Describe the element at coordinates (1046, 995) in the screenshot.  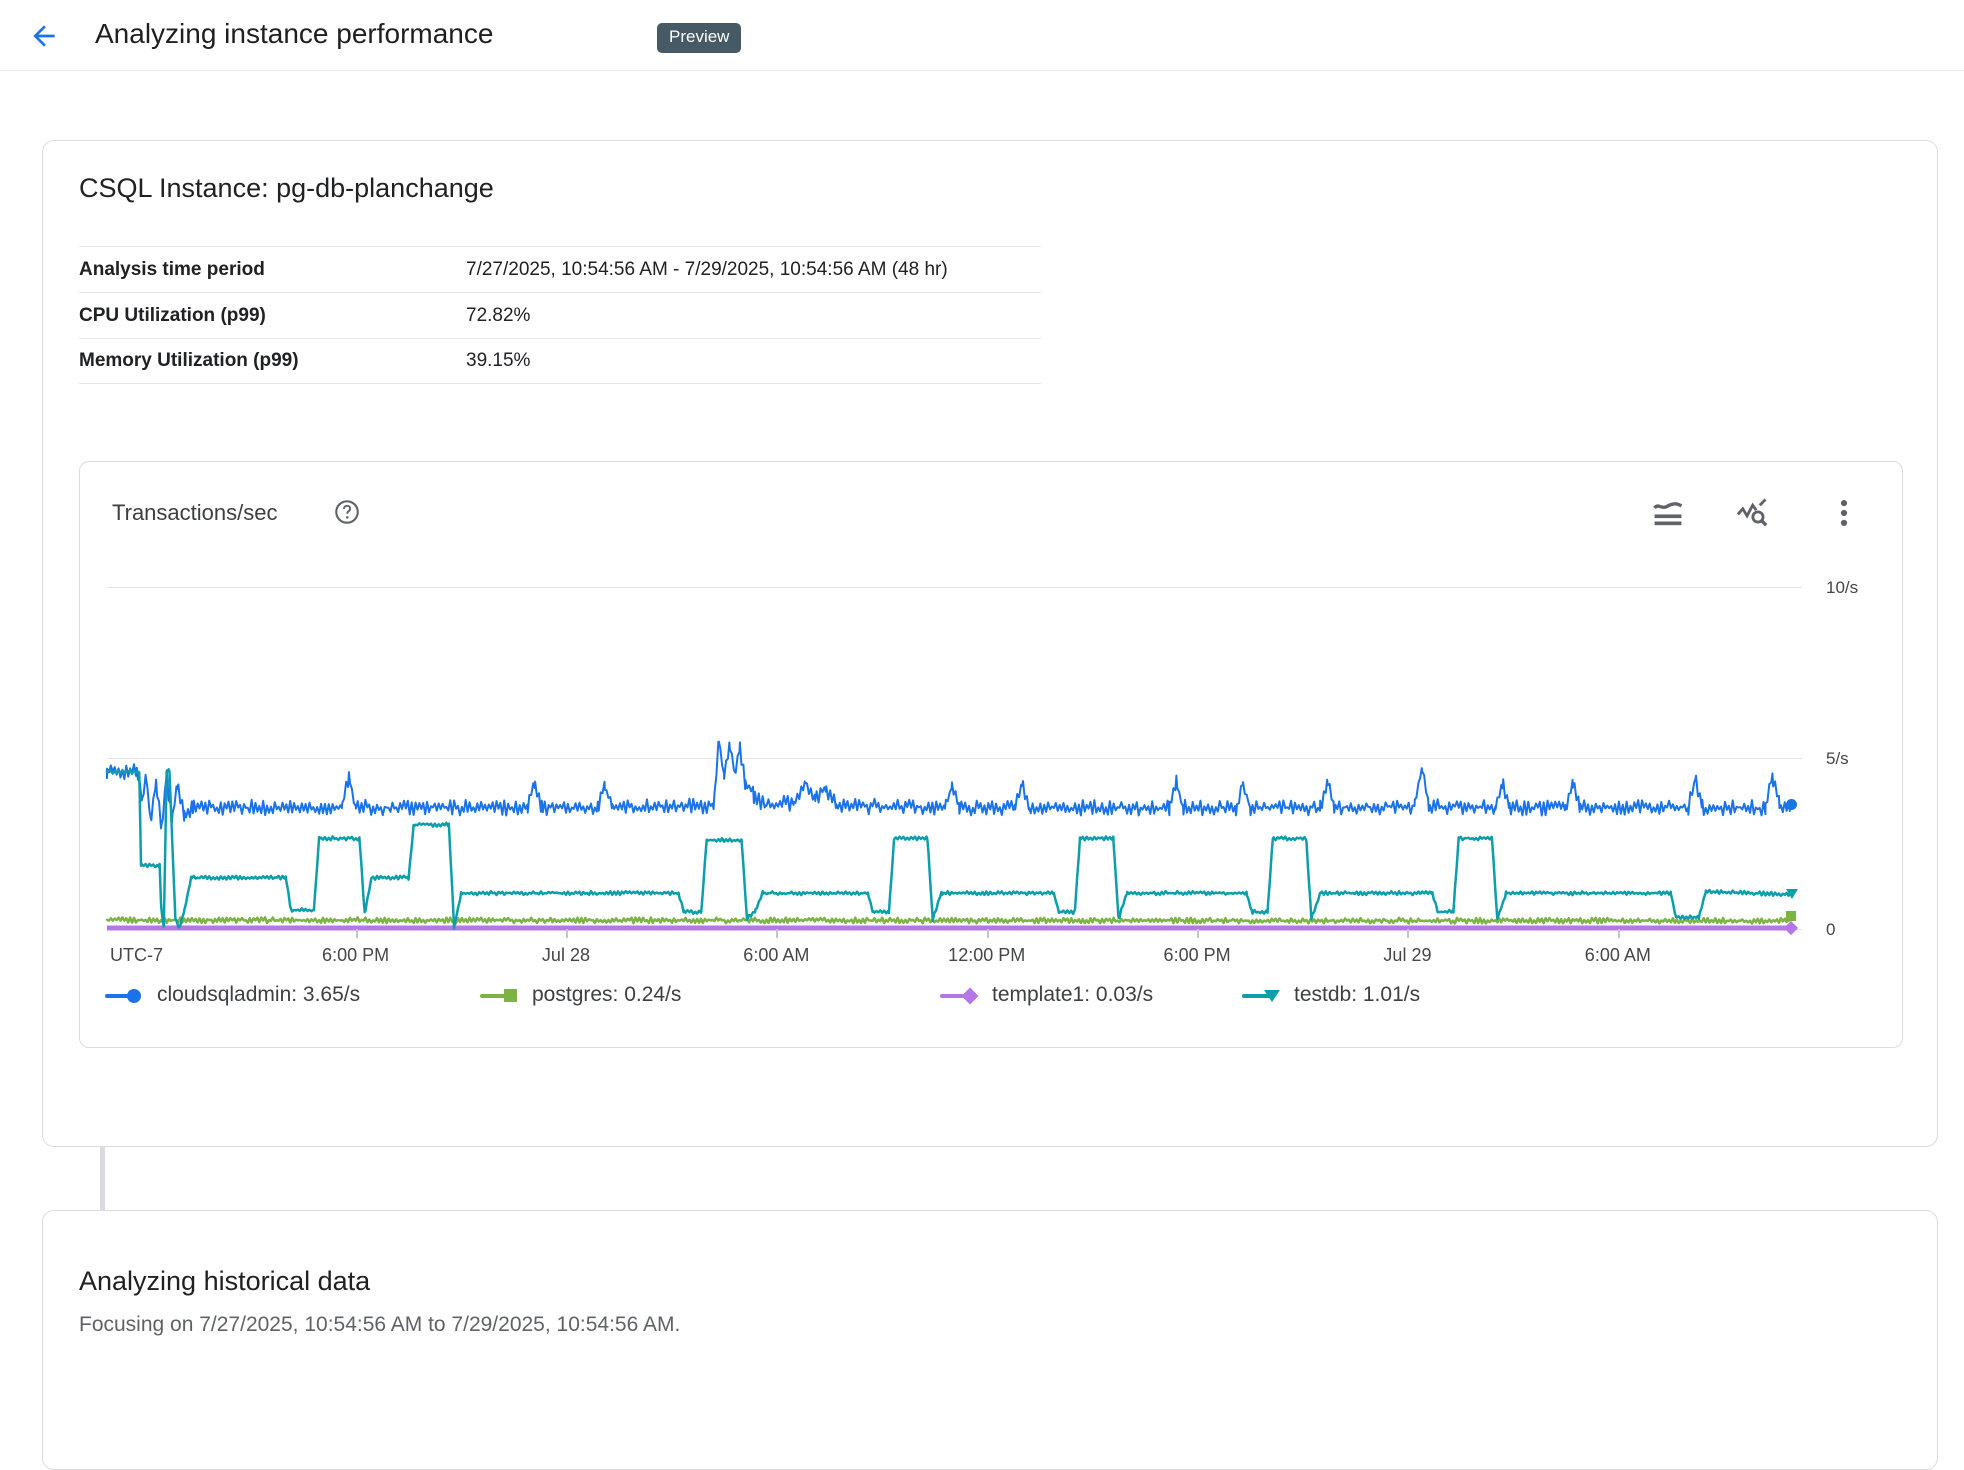
I see `legend-item-template1: template1: 0.03/s` at that location.